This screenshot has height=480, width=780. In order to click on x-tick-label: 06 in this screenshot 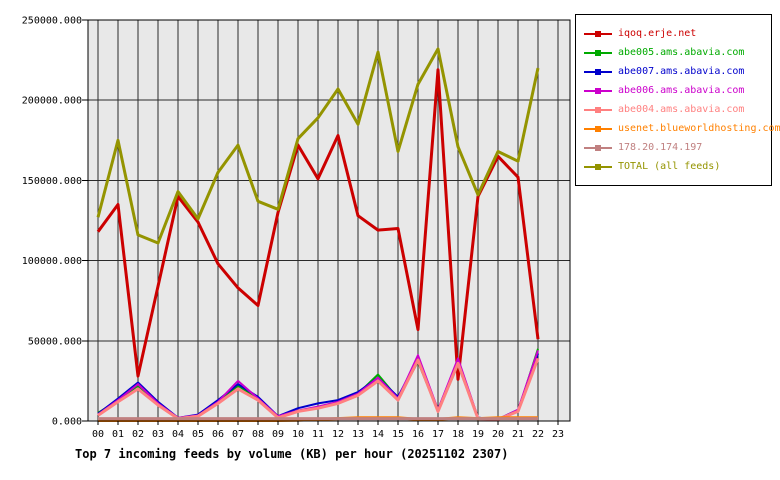, I will do `click(218, 434)`.